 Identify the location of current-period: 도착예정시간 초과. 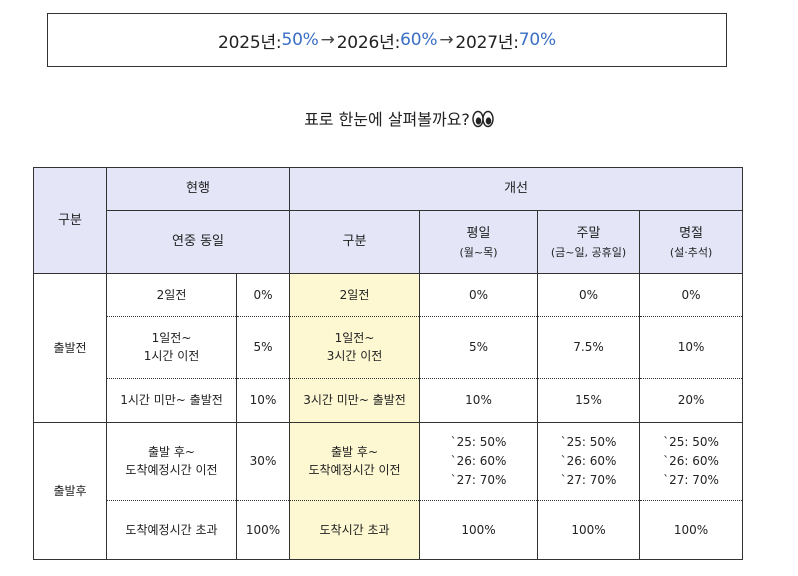
(171, 530).